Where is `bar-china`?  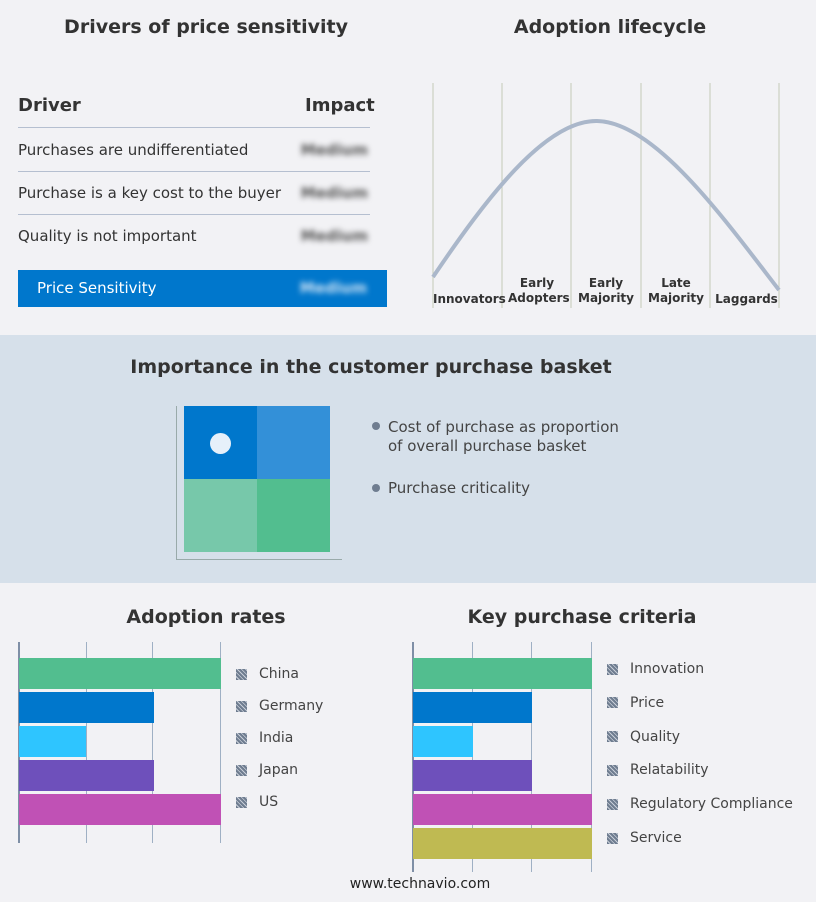 bar-china is located at coordinates (120, 673).